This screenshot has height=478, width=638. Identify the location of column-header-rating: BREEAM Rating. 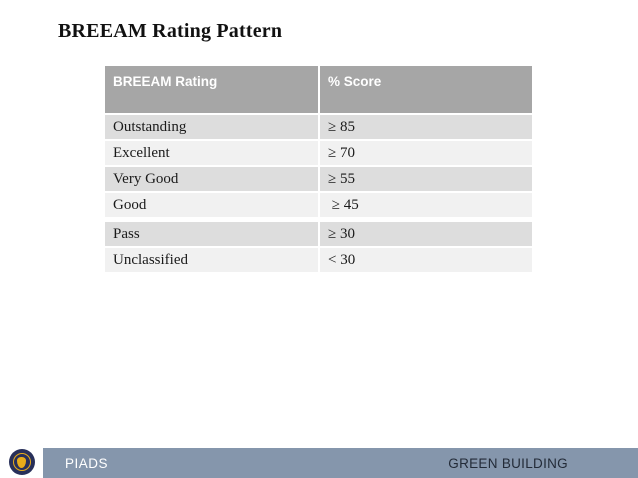
(211, 89).